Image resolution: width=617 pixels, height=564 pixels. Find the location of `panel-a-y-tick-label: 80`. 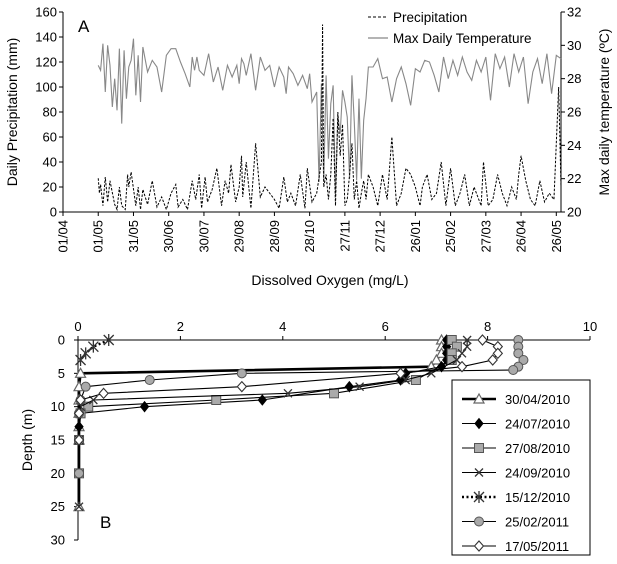

panel-a-y-tick-label: 80 is located at coordinates (50, 112).